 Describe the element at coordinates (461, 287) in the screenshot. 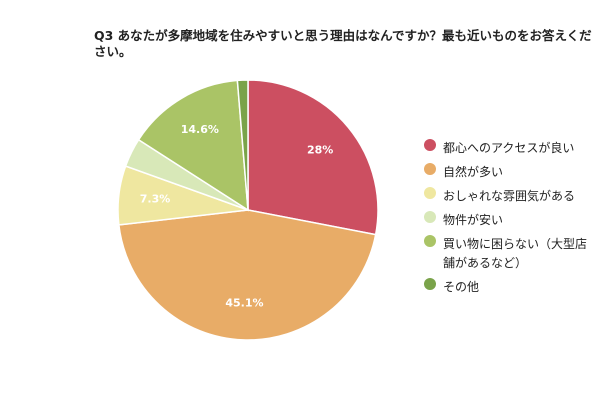

I see `legend-label: その他` at that location.